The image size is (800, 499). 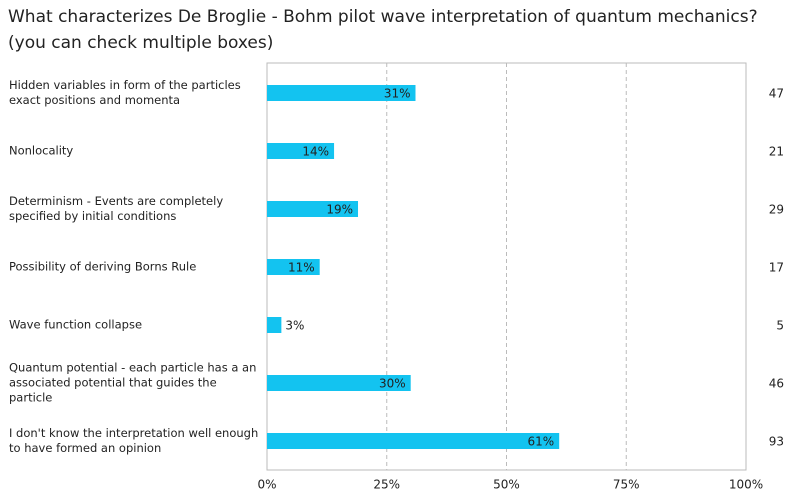 What do you see at coordinates (41, 150) in the screenshot?
I see `category-label: Nonlocality` at bounding box center [41, 150].